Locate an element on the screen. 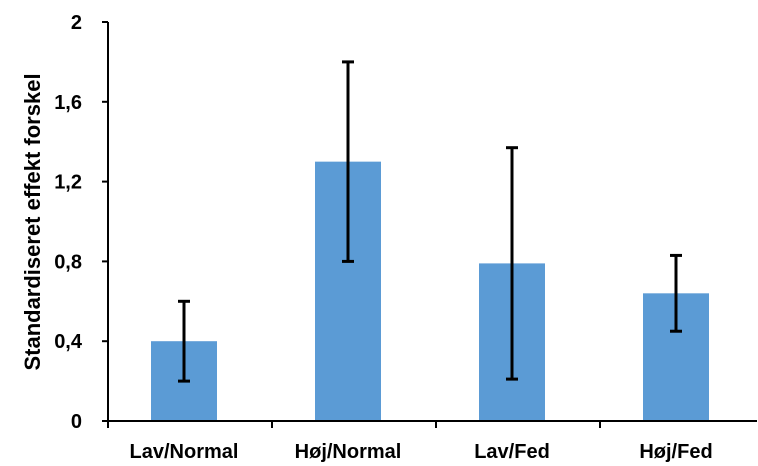 The image size is (758, 466). y-ticks-group: 0 0,4 0,8 1,2 1,6 2 is located at coordinates (81, 222).